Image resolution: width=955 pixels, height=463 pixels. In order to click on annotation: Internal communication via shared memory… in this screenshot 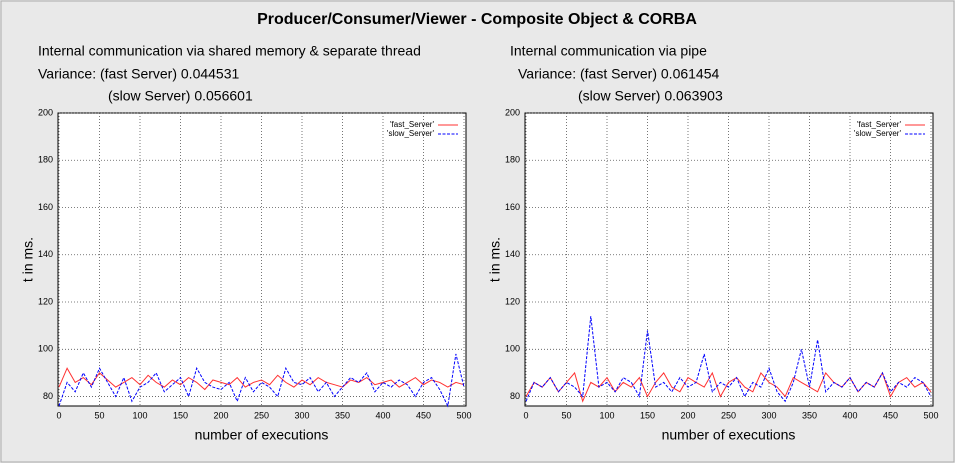, I will do `click(229, 51)`.